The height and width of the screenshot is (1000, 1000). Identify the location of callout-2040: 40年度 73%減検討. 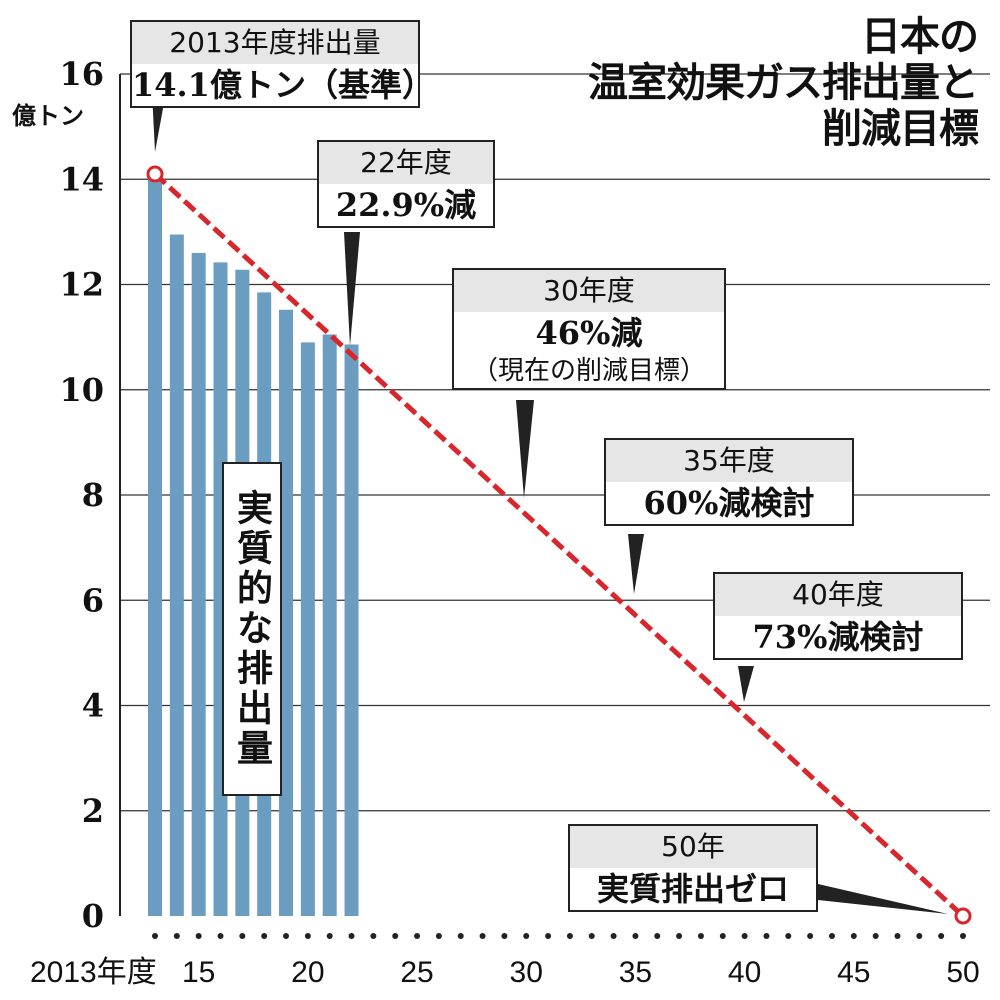
(838, 616).